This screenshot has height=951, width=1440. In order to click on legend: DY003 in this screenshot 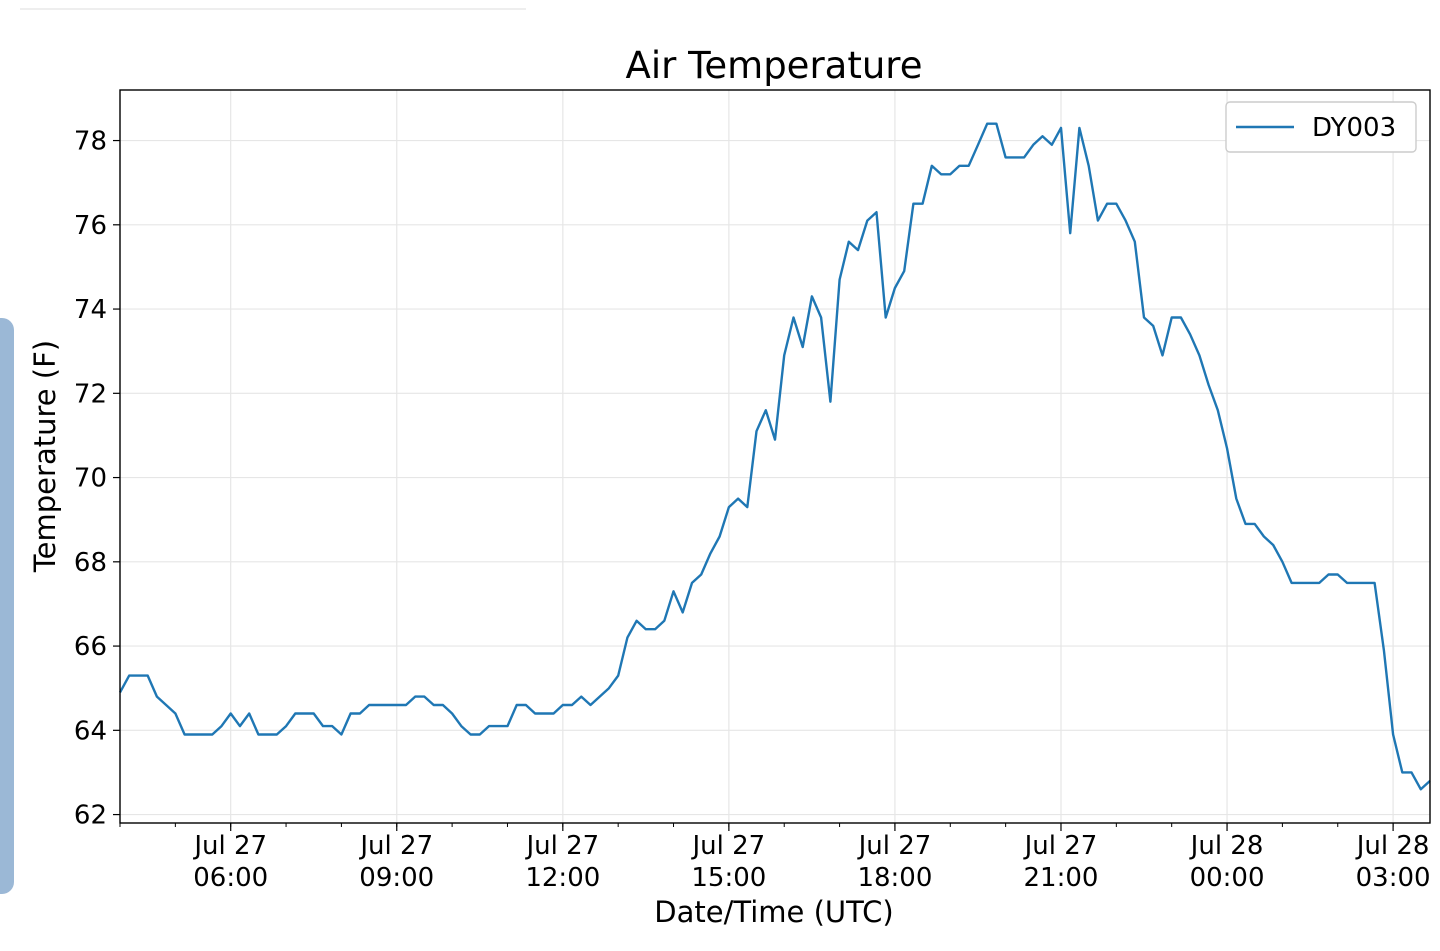, I will do `click(1321, 127)`.